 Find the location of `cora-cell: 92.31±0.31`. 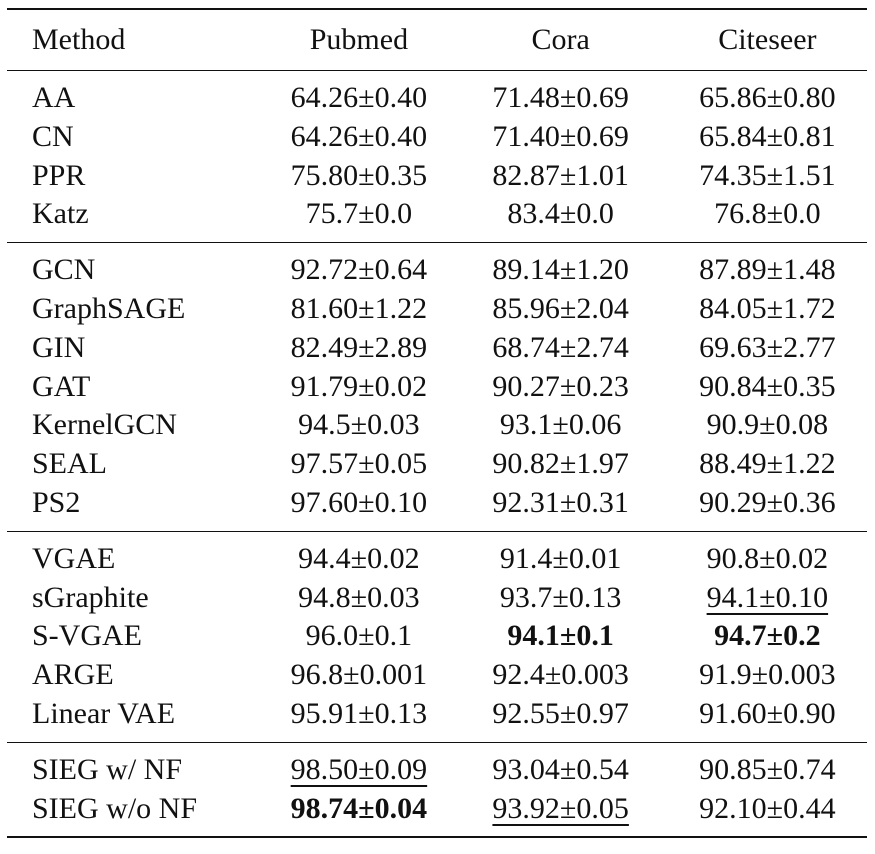

cora-cell: 92.31±0.31 is located at coordinates (560, 502).